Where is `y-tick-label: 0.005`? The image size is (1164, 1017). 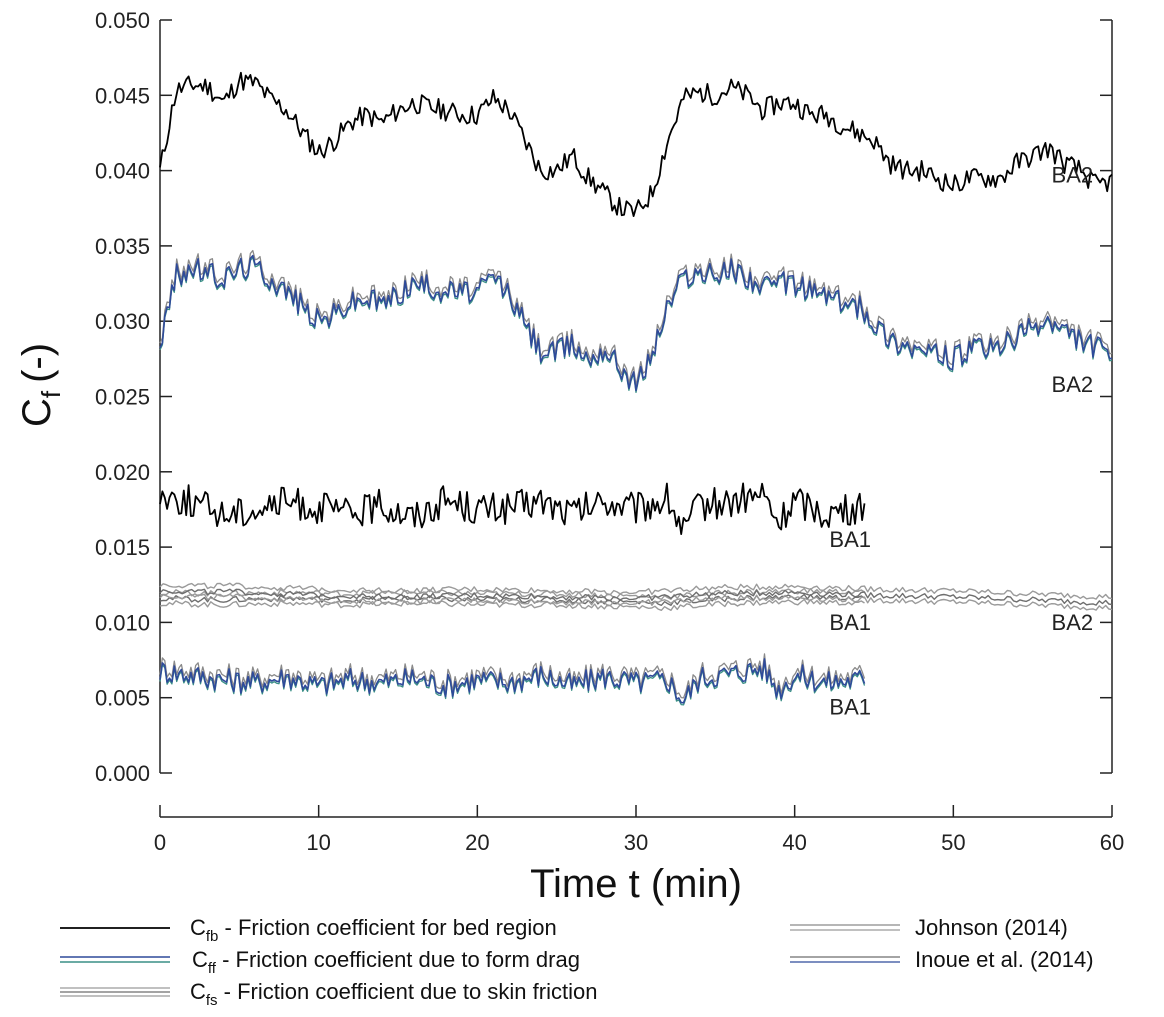 y-tick-label: 0.005 is located at coordinates (122, 698).